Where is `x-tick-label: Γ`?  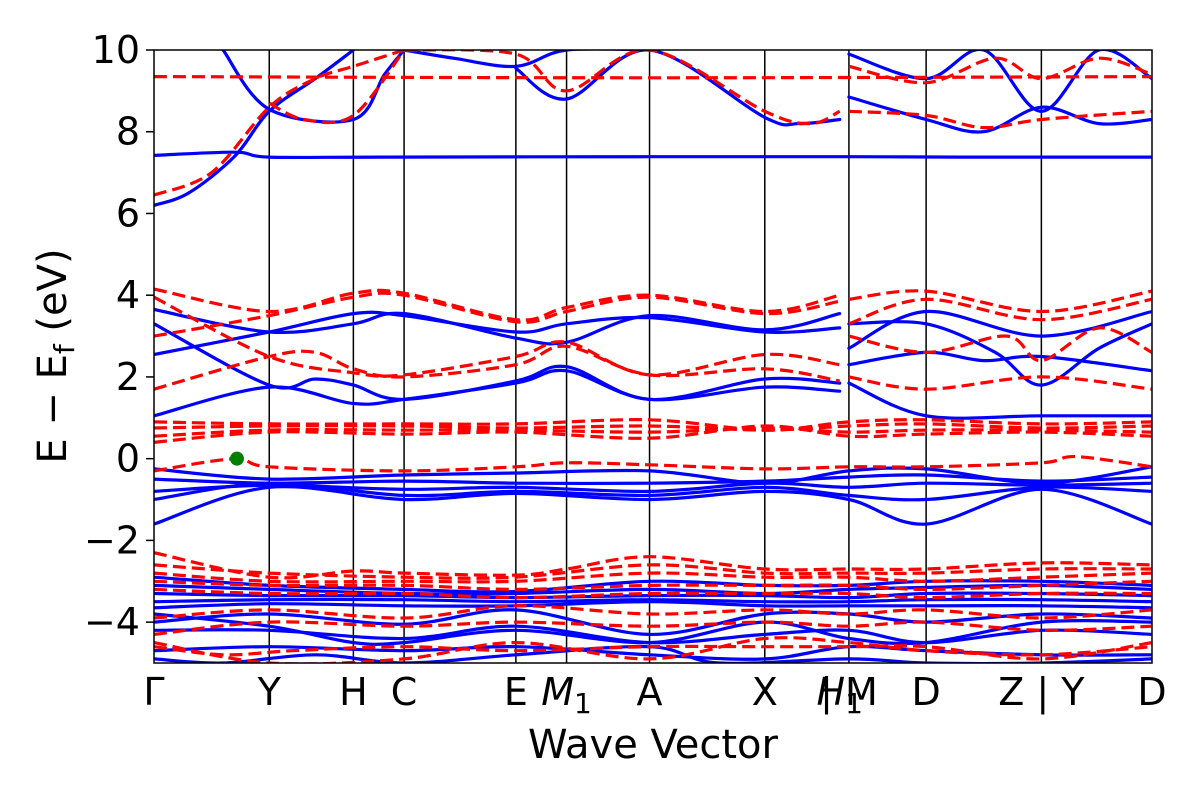 x-tick-label: Γ is located at coordinates (153, 692).